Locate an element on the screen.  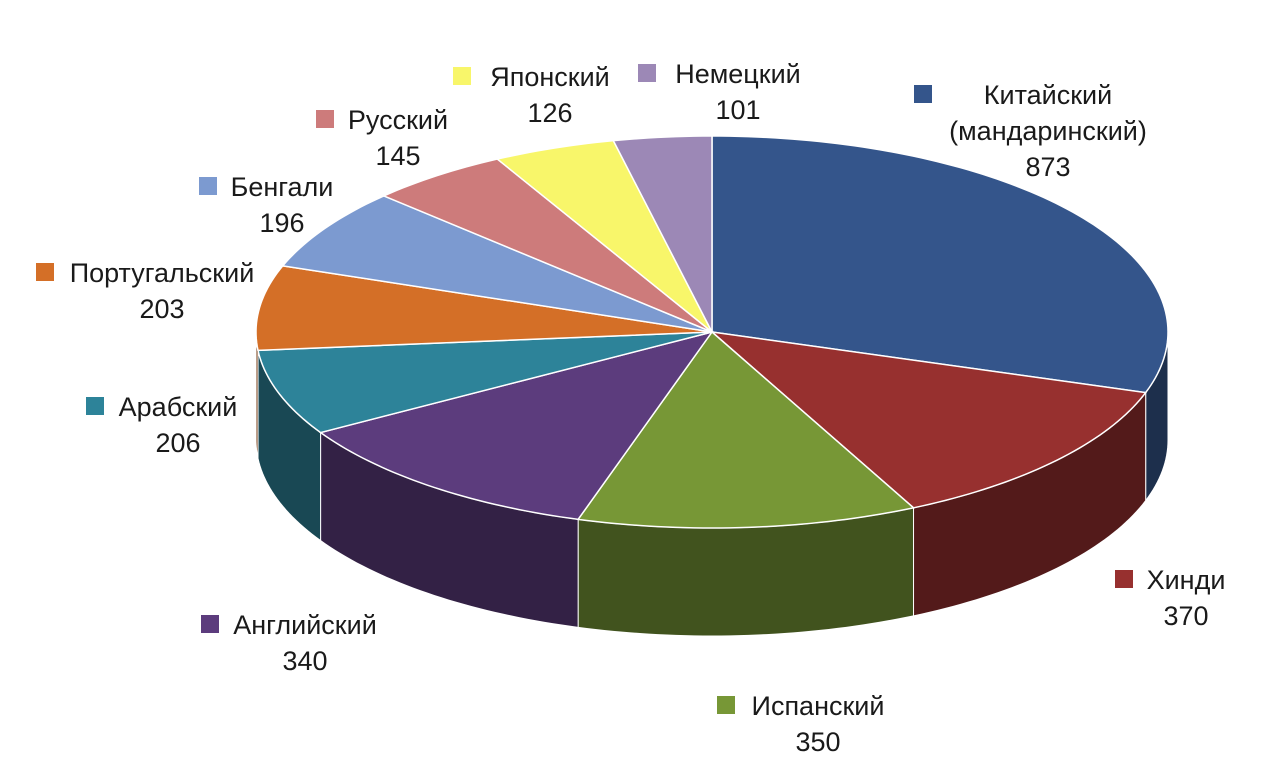
slice-label-японский: Японский is located at coordinates (550, 77).